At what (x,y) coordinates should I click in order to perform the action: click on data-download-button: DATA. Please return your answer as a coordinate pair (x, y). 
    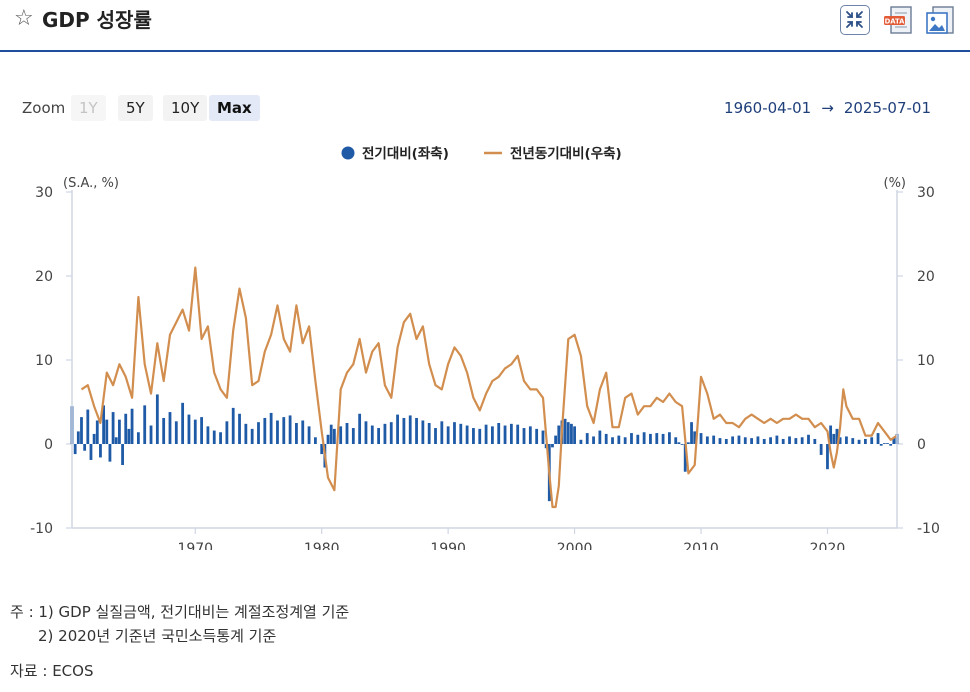
    Looking at the image, I should click on (897, 20).